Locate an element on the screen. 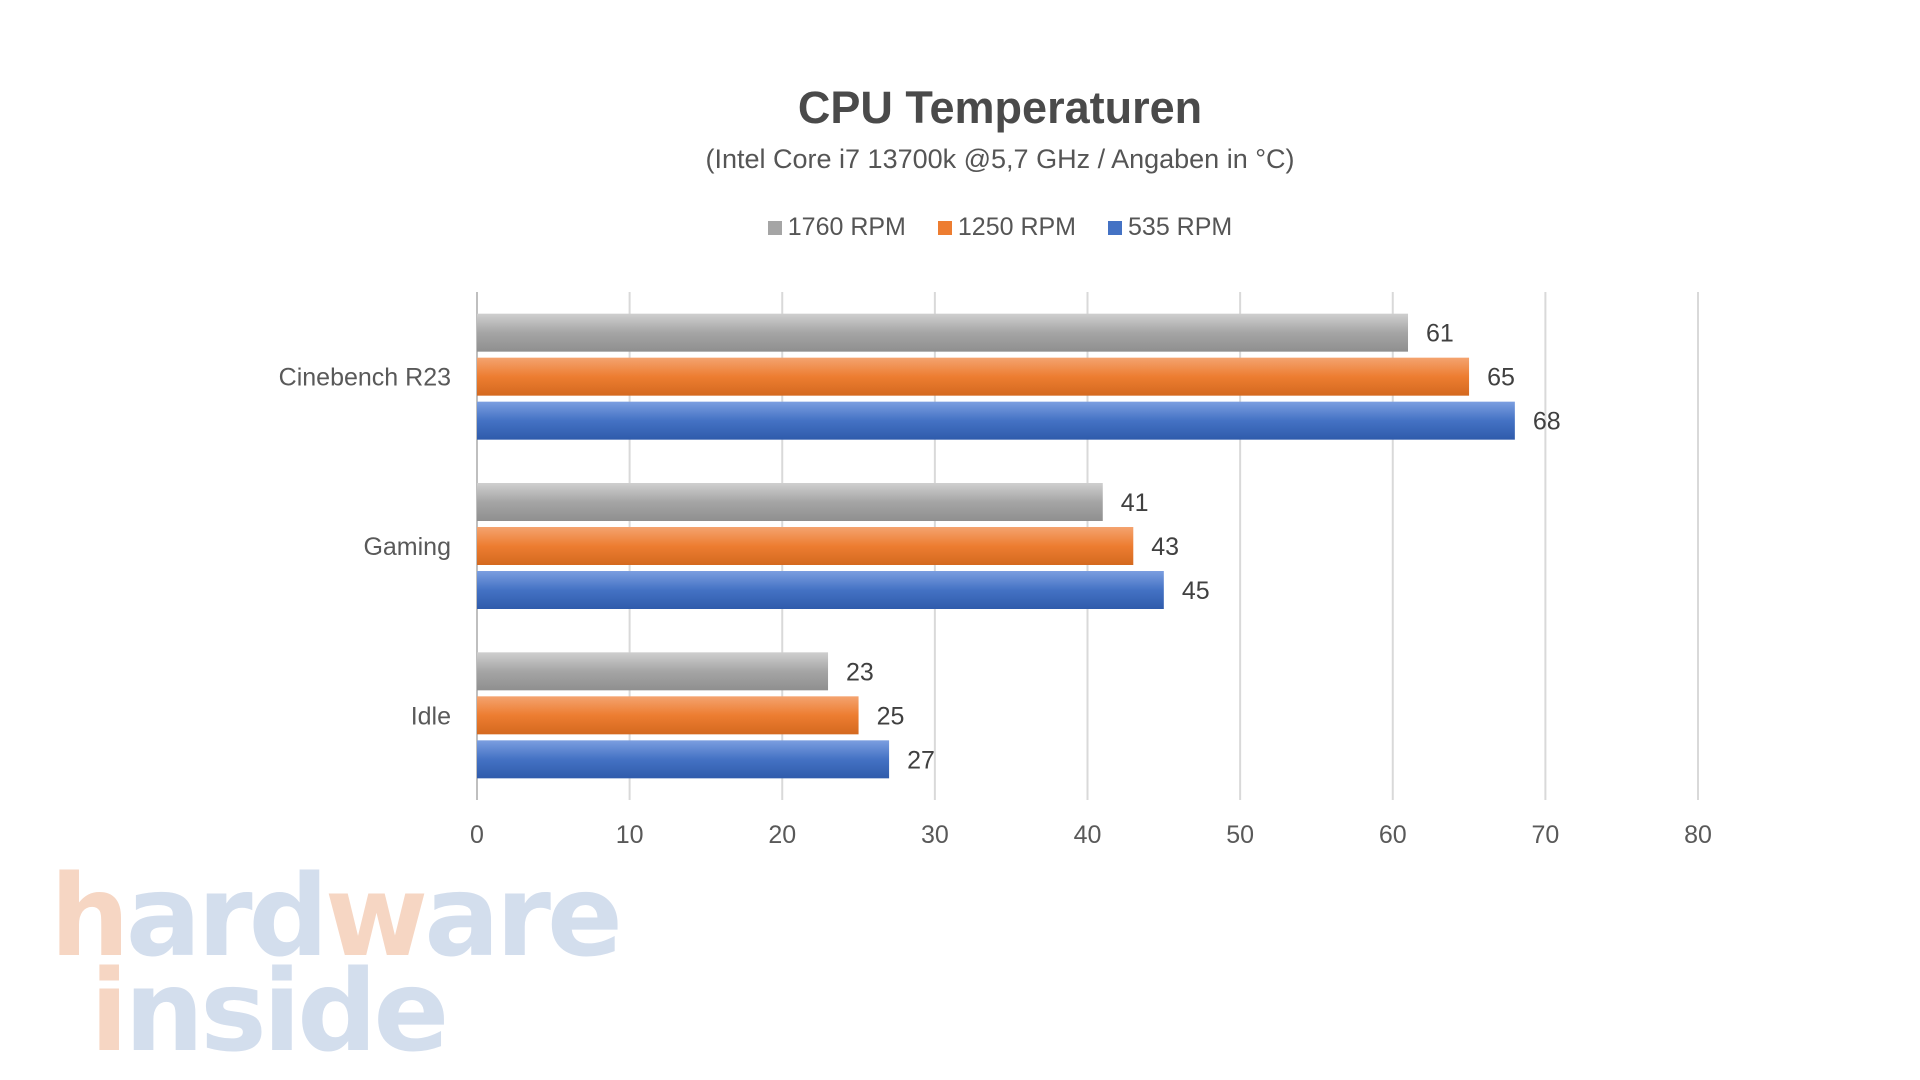  data-label-1-2: 45 is located at coordinates (1196, 591).